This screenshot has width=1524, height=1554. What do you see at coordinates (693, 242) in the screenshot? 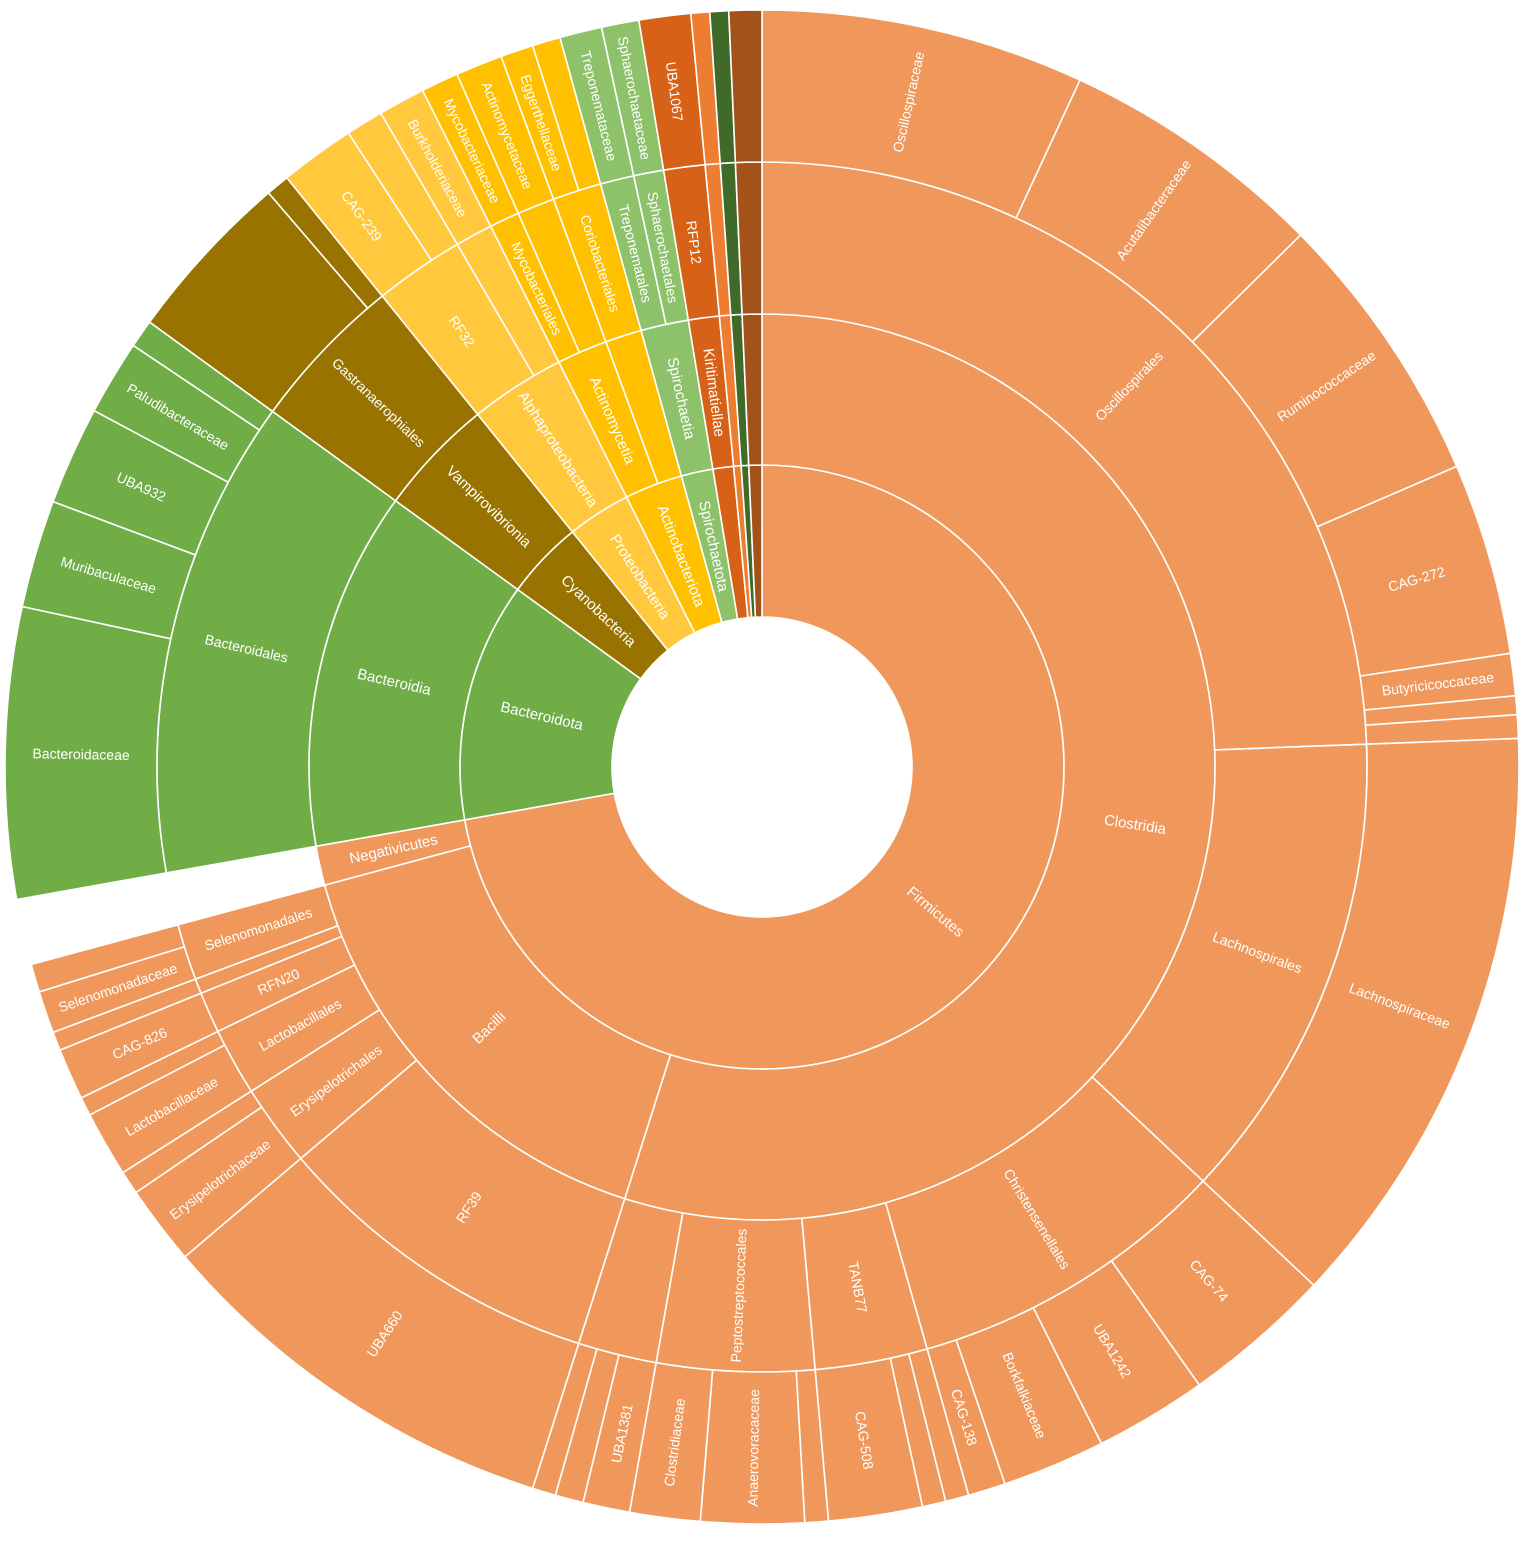
I see `label-rfp12: RFP12` at bounding box center [693, 242].